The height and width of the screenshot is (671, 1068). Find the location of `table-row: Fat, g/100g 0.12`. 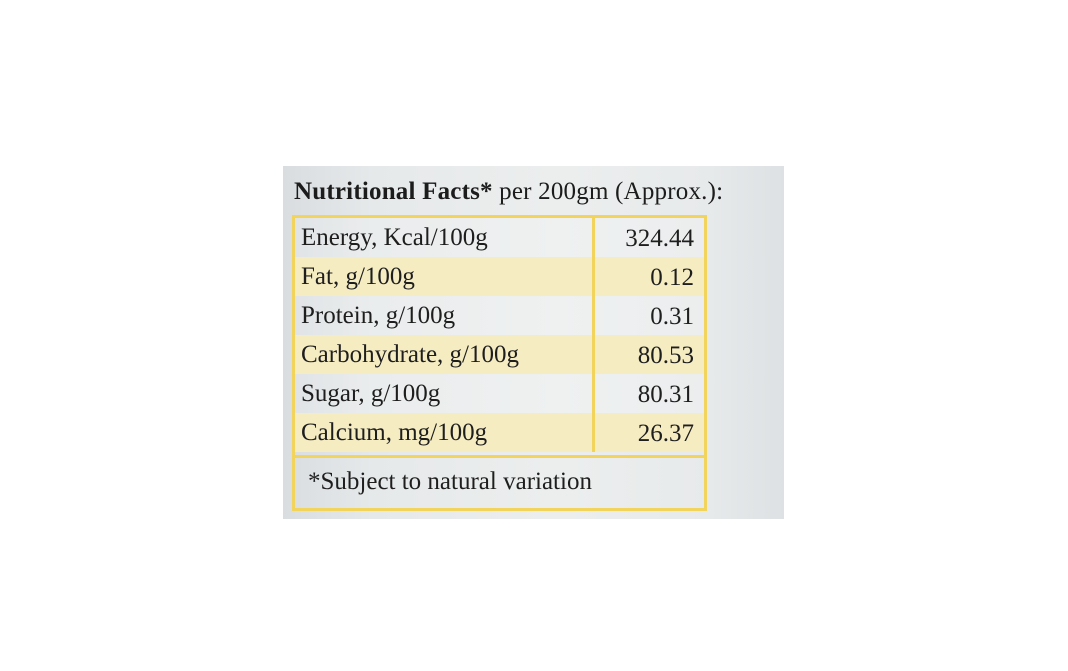

table-row: Fat, g/100g 0.12 is located at coordinates (499, 276).